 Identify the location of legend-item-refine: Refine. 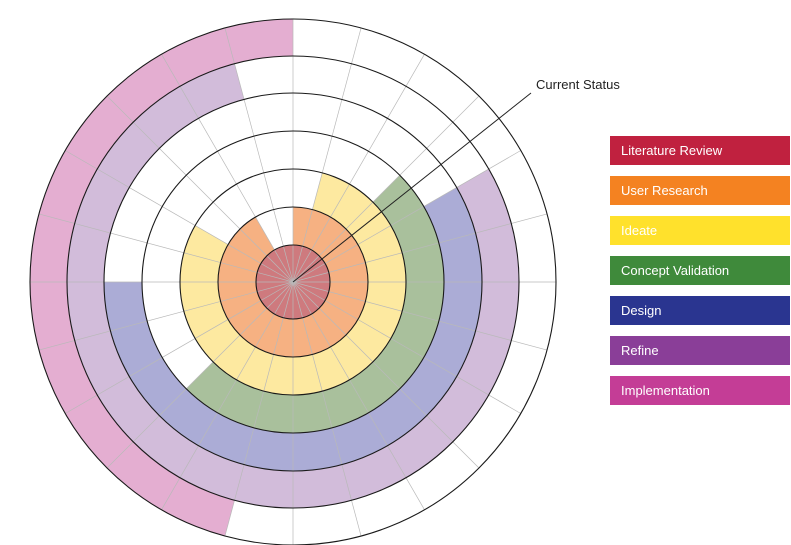
(700, 350).